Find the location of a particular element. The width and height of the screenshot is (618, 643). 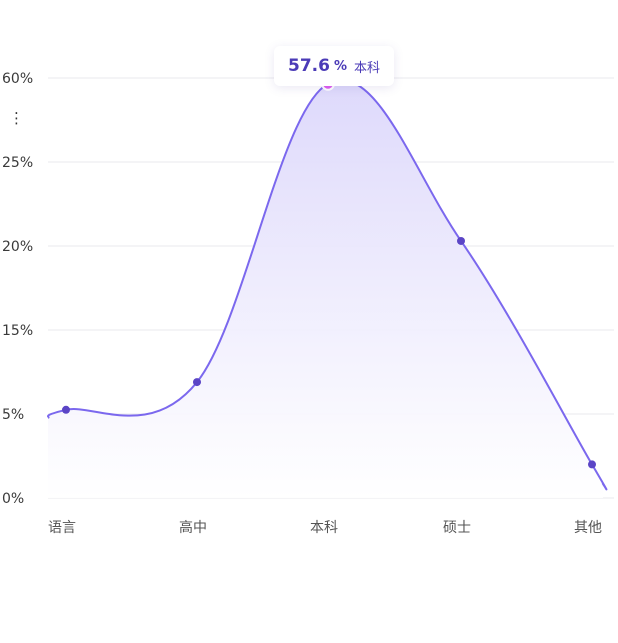

tooltip-category-label: 本科 is located at coordinates (366, 68).